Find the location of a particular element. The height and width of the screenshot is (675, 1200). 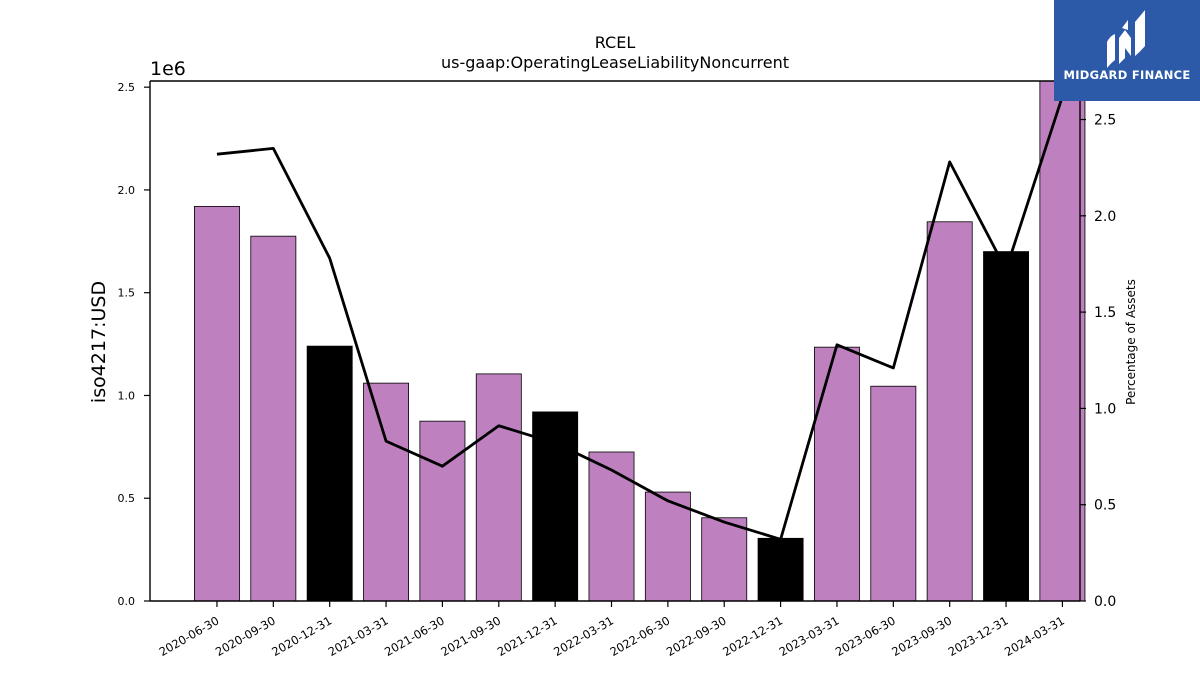

y2-tick-label: 0.0 is located at coordinates (1105, 602).